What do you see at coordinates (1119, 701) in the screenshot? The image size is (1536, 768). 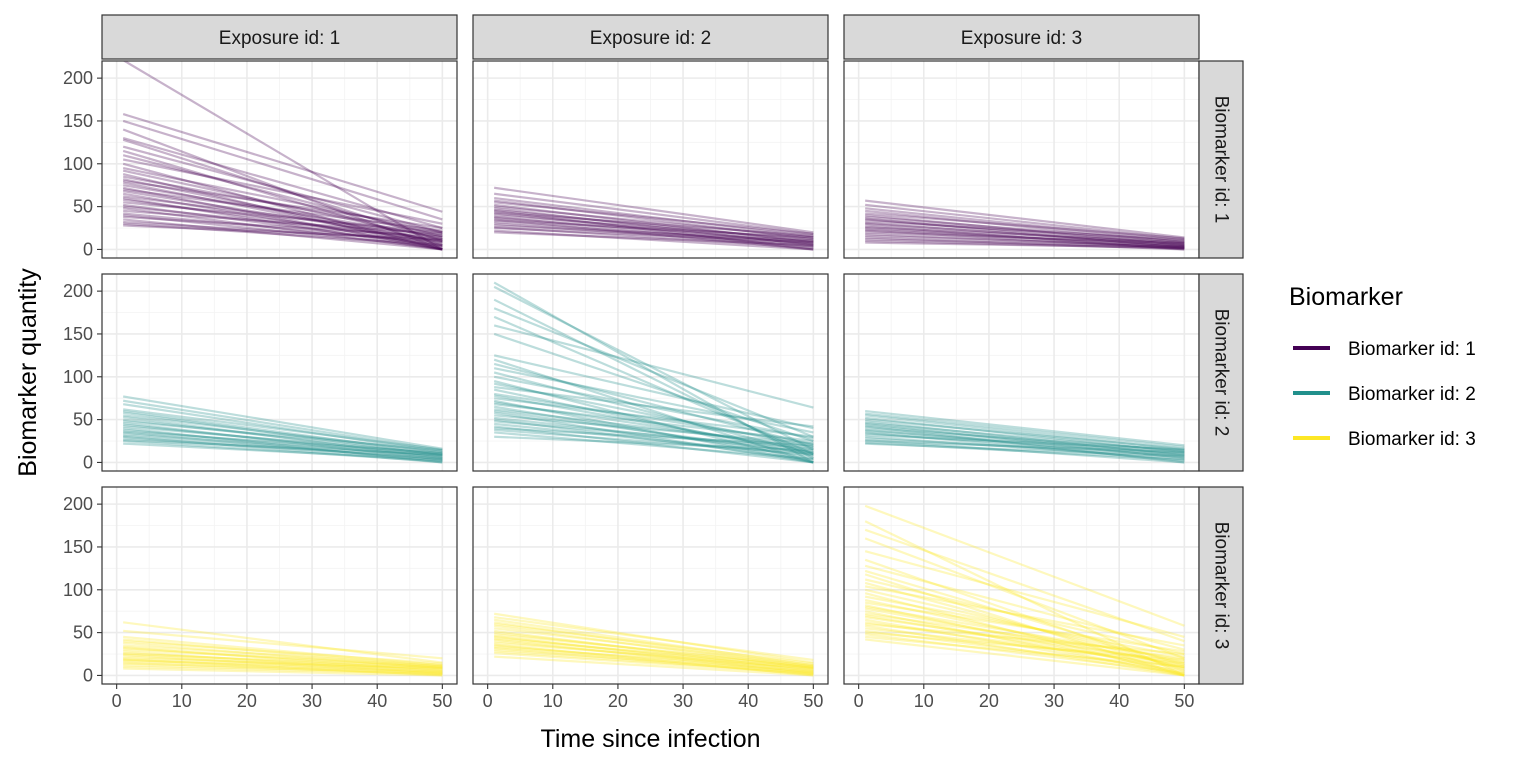 I see `x-tick-label: 40` at bounding box center [1119, 701].